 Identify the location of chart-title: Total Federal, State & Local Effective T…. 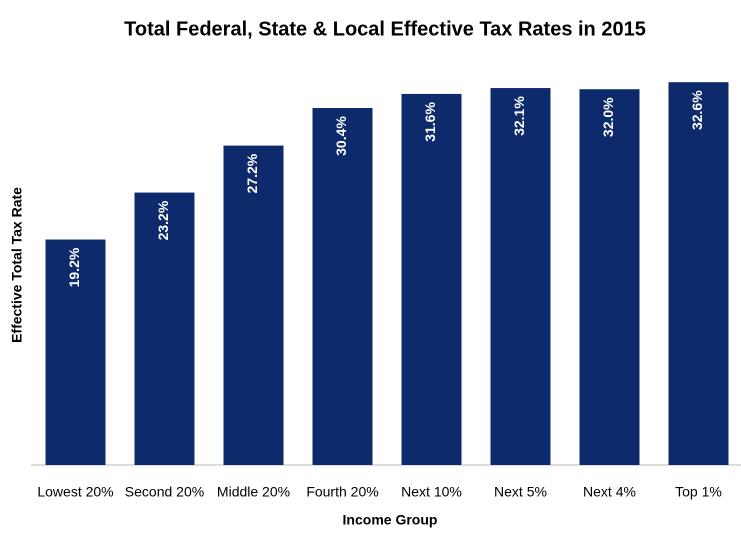
(385, 29).